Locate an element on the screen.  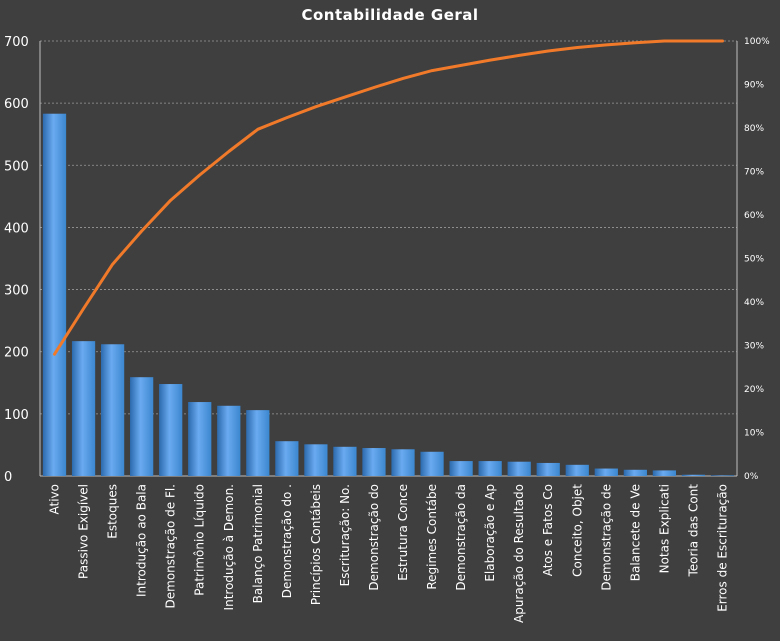
y2-tick-label: 20% is located at coordinates (754, 390).